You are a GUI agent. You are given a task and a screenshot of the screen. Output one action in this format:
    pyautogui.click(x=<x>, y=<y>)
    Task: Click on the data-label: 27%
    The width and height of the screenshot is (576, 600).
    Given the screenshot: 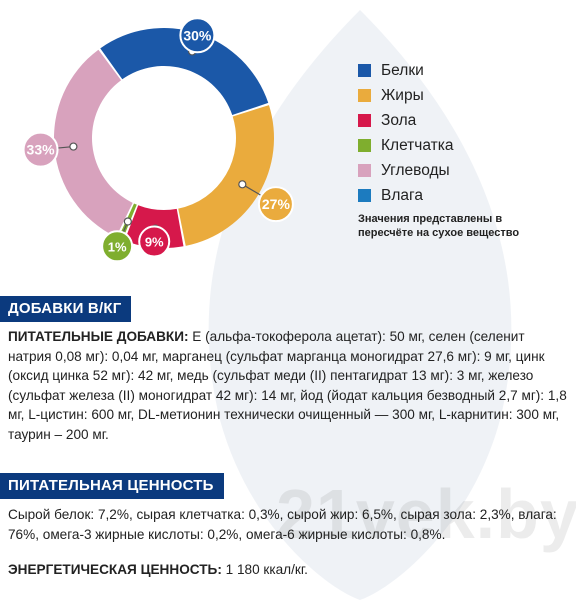 What is the action you would take?
    pyautogui.click(x=276, y=204)
    